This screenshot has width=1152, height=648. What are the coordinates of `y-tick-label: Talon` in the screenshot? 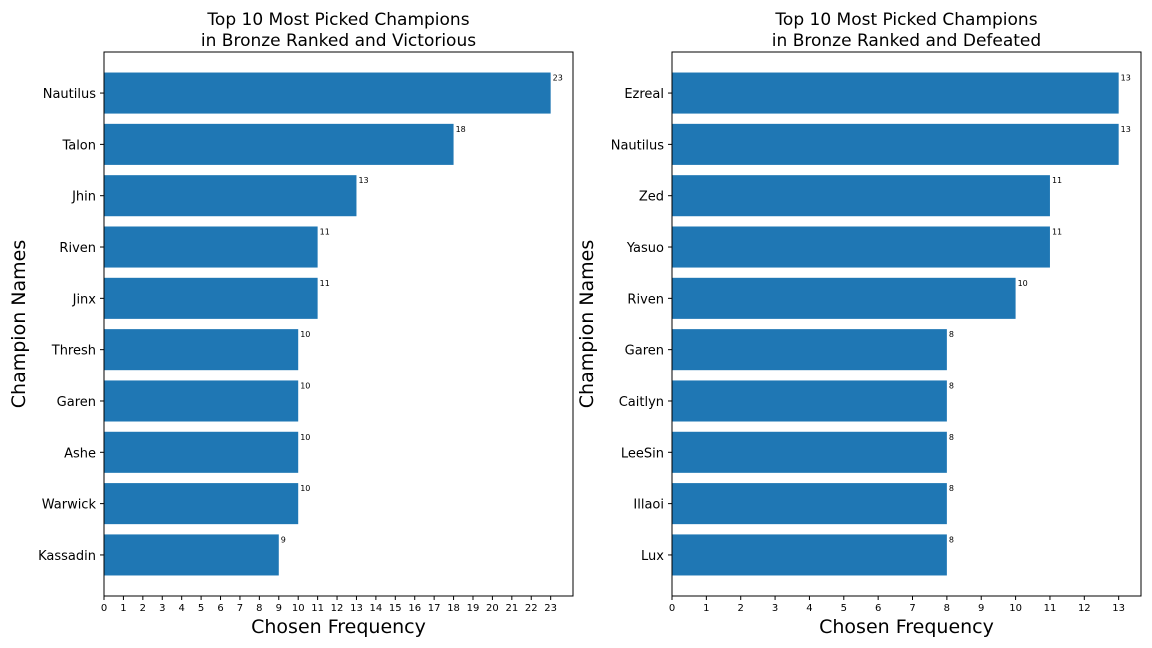 It's located at (78, 145).